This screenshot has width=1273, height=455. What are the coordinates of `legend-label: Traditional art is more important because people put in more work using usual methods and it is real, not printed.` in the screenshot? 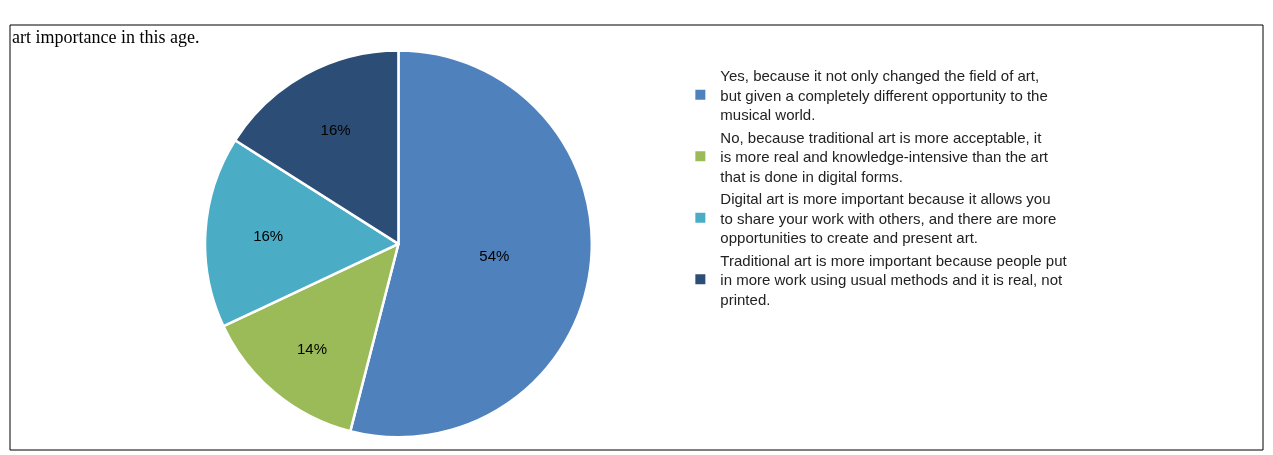 It's located at (894, 279).